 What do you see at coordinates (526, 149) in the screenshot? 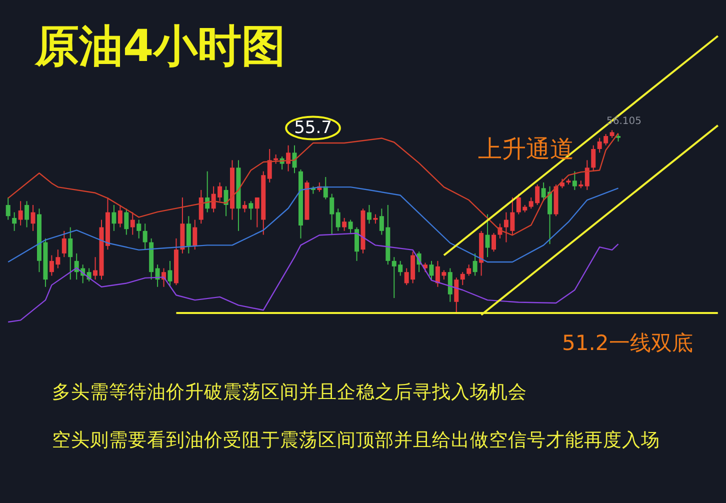
I see `annotation: 上升通道` at bounding box center [526, 149].